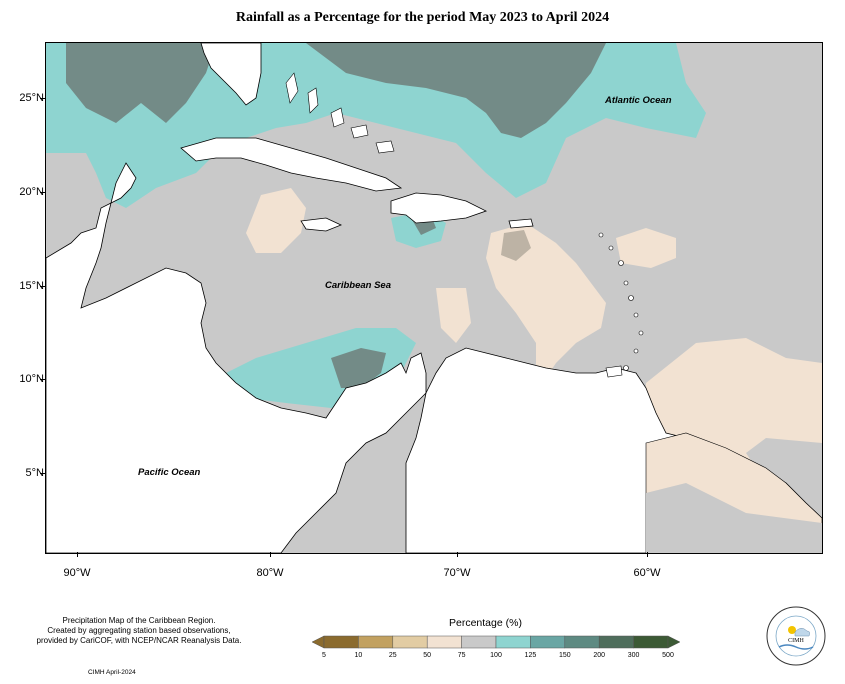  What do you see at coordinates (392, 655) in the screenshot?
I see `legend-tick-label: 25` at bounding box center [392, 655].